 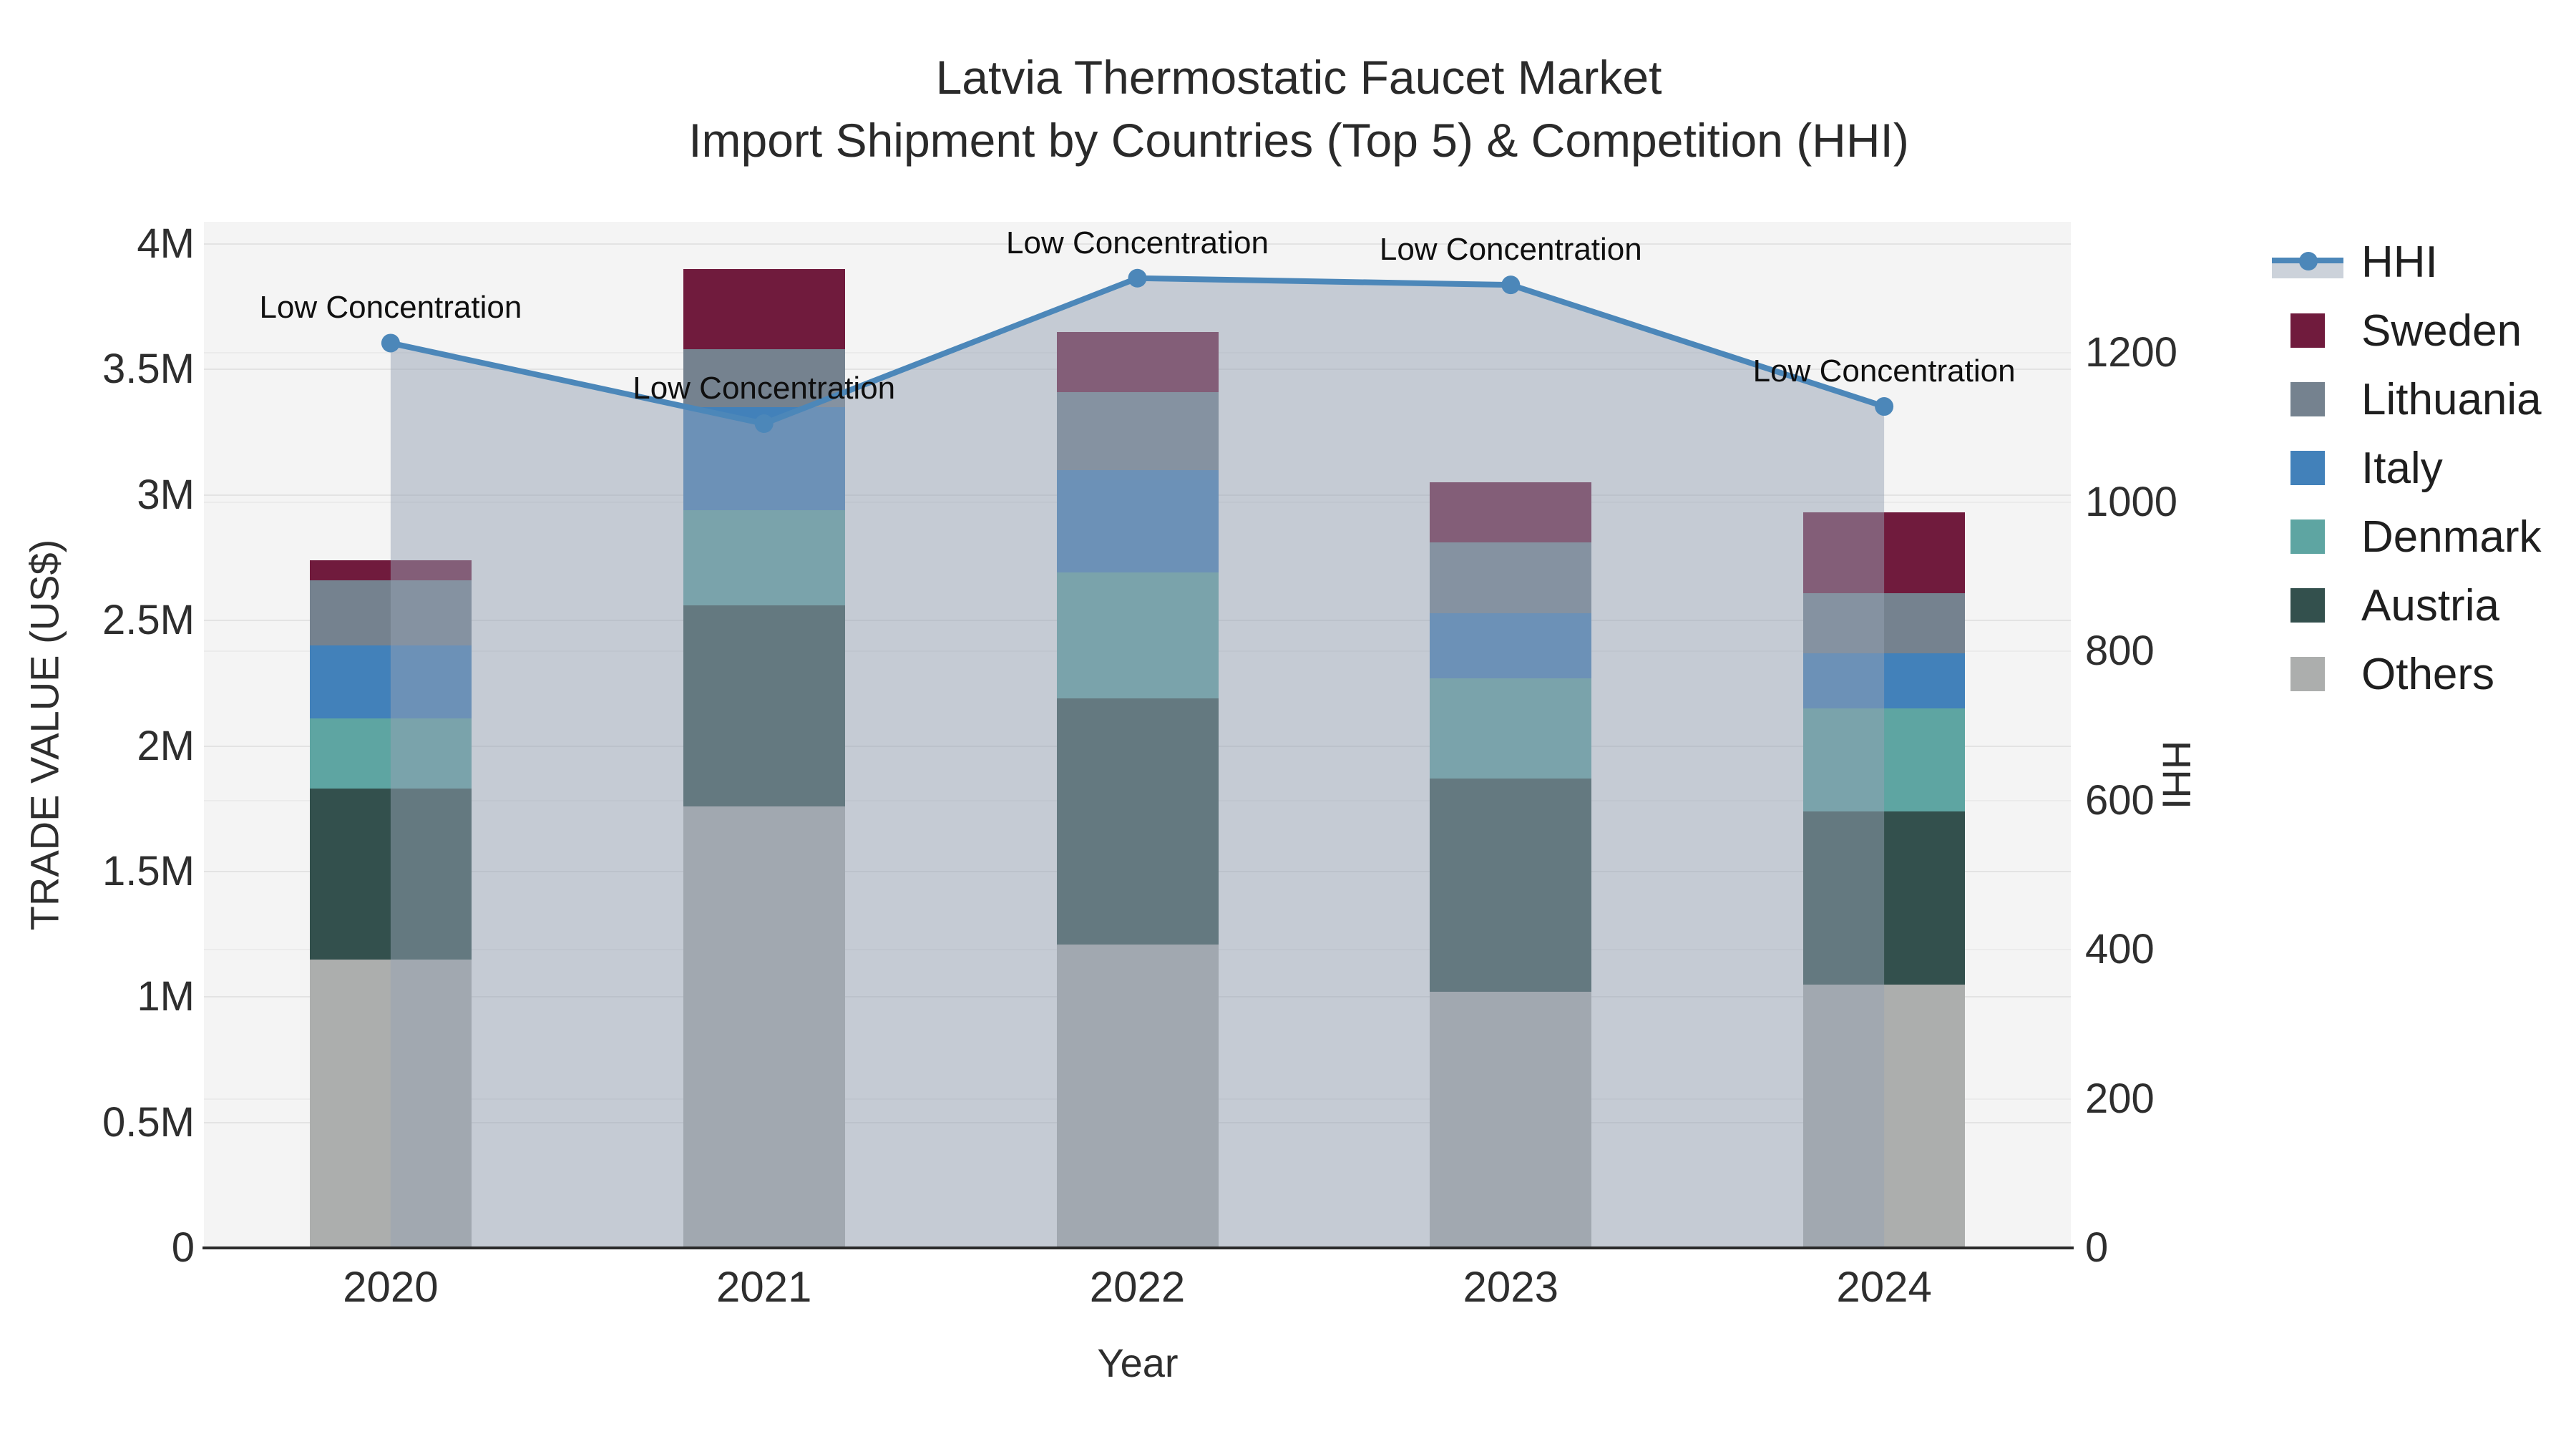 I want to click on bar-segment-denmark-2023, so click(x=1511, y=728).